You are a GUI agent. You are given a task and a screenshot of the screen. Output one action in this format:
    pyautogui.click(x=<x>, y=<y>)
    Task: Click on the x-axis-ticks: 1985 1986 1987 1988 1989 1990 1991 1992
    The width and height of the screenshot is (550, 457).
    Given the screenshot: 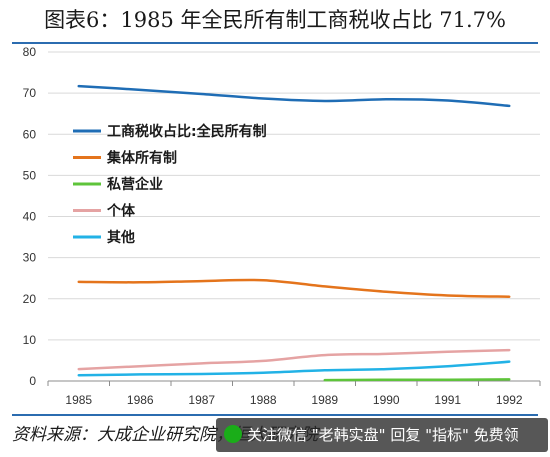 What is the action you would take?
    pyautogui.click(x=294, y=400)
    